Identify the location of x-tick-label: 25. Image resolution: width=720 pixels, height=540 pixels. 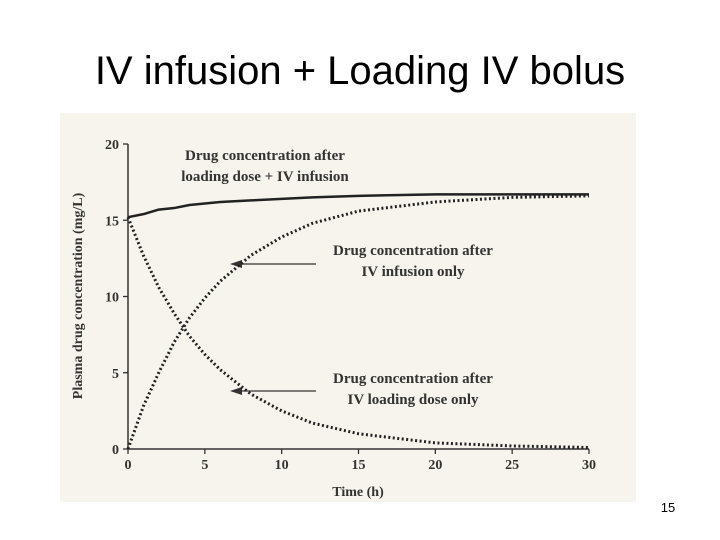
(512, 465).